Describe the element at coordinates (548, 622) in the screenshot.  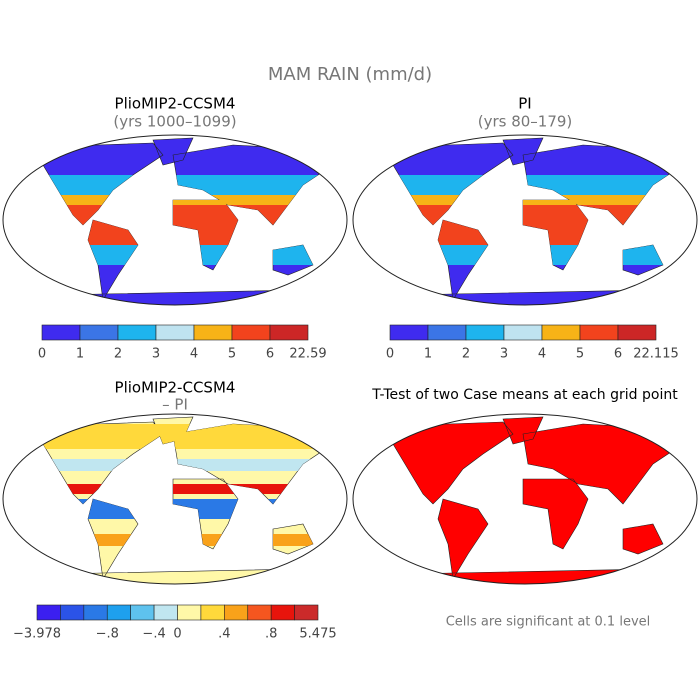
I see `note: Cells are significant at 0.1 level` at that location.